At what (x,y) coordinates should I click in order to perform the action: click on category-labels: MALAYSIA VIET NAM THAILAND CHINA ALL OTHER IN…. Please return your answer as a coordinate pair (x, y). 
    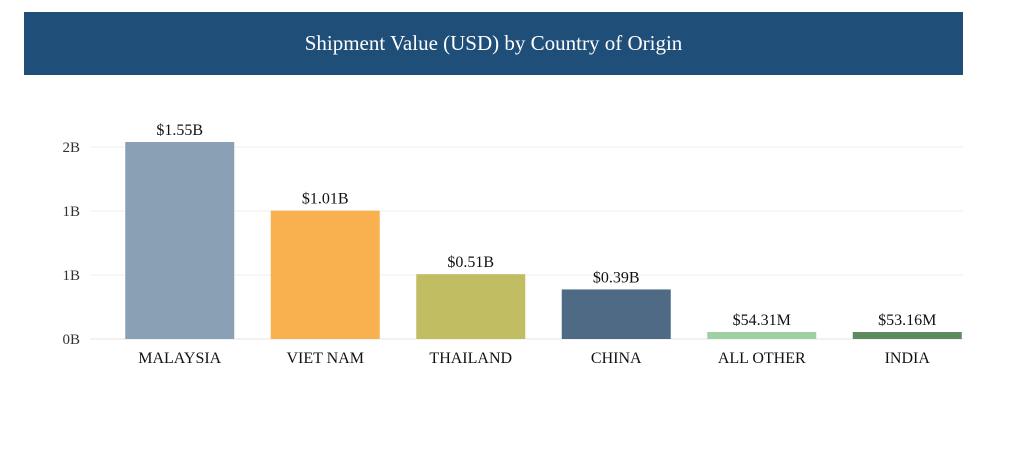
    Looking at the image, I should click on (534, 358).